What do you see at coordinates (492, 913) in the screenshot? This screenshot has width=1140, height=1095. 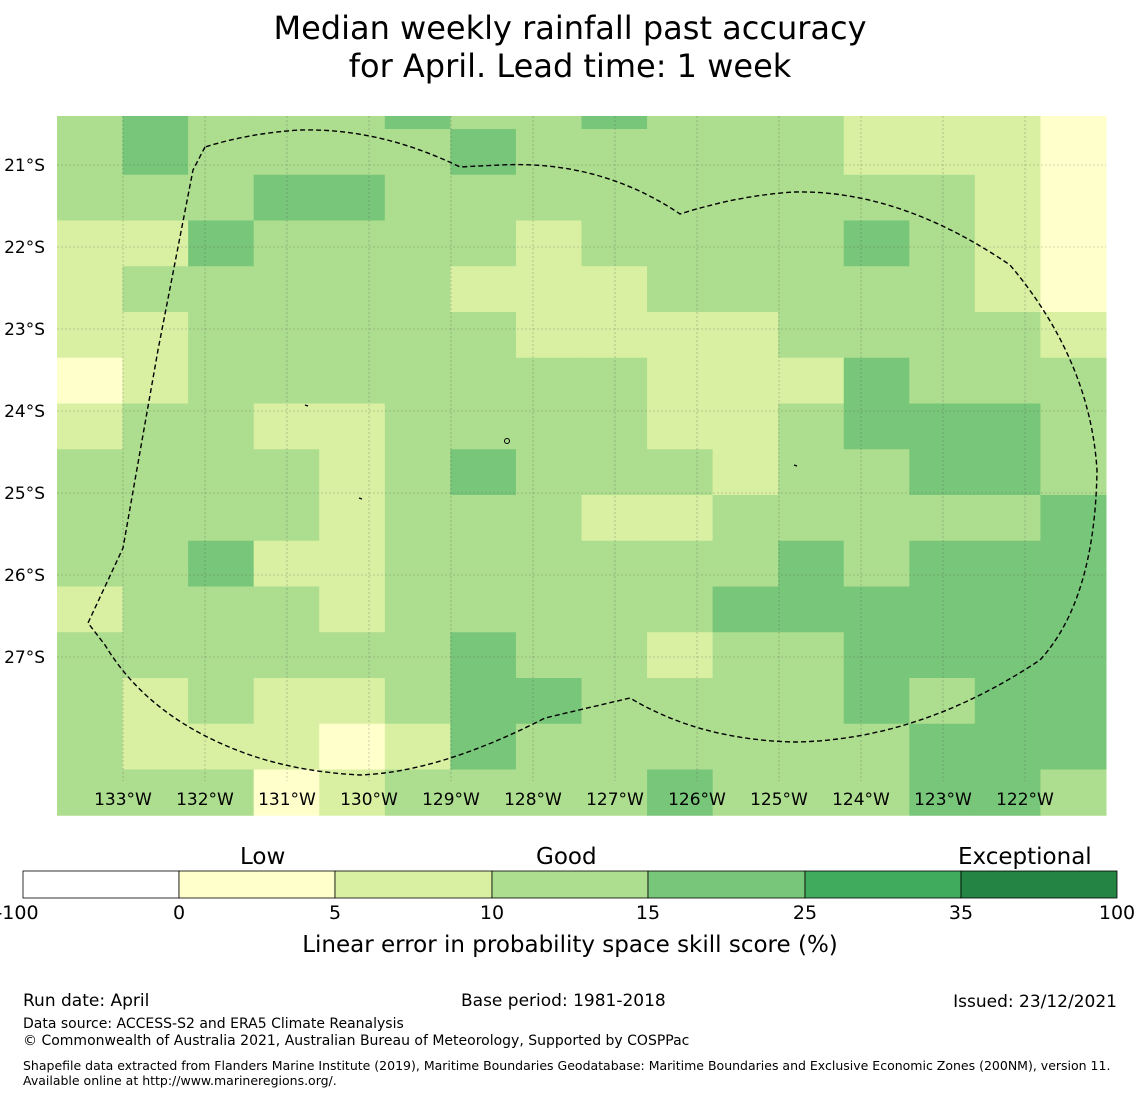 I see `colorbar-tick: 10` at bounding box center [492, 913].